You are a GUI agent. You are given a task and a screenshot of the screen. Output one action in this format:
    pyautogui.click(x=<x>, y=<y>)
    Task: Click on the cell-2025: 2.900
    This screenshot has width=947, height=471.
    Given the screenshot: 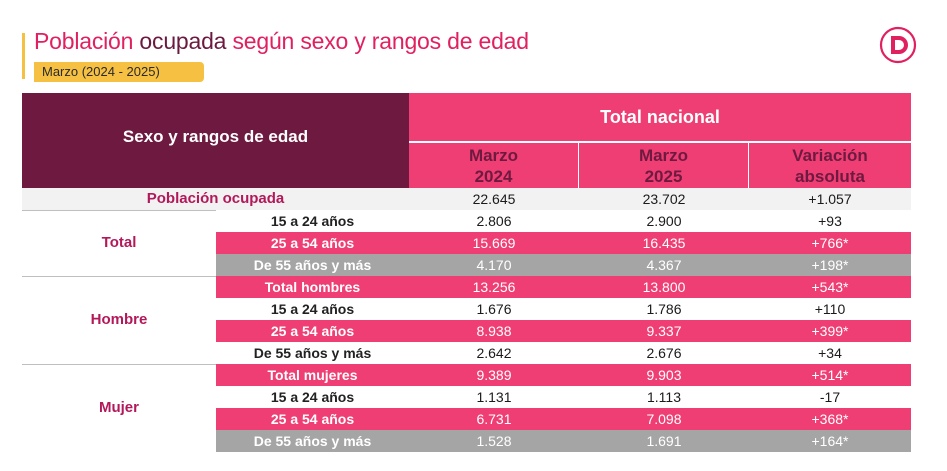 What is the action you would take?
    pyautogui.click(x=664, y=221)
    